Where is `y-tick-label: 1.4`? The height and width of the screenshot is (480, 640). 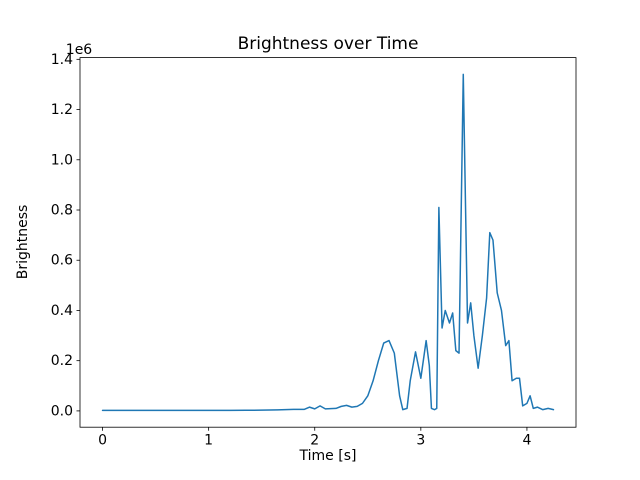 y-tick-label: 1.4 is located at coordinates (62, 60).